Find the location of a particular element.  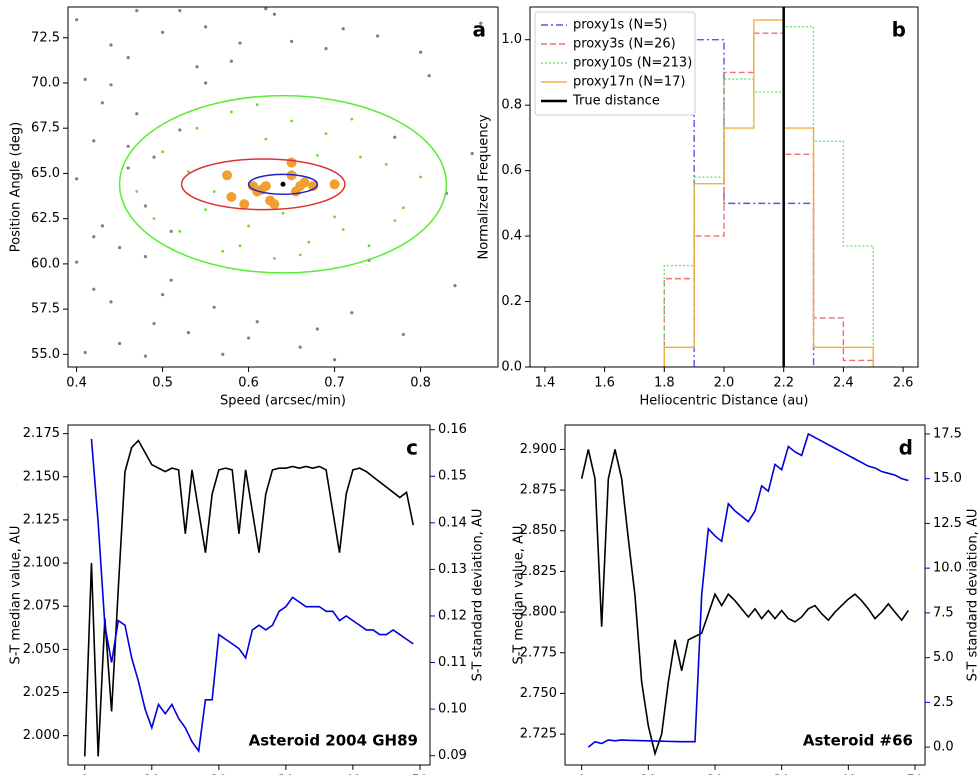

y-axis-label: Position Angle (deg) is located at coordinates (16, 187).